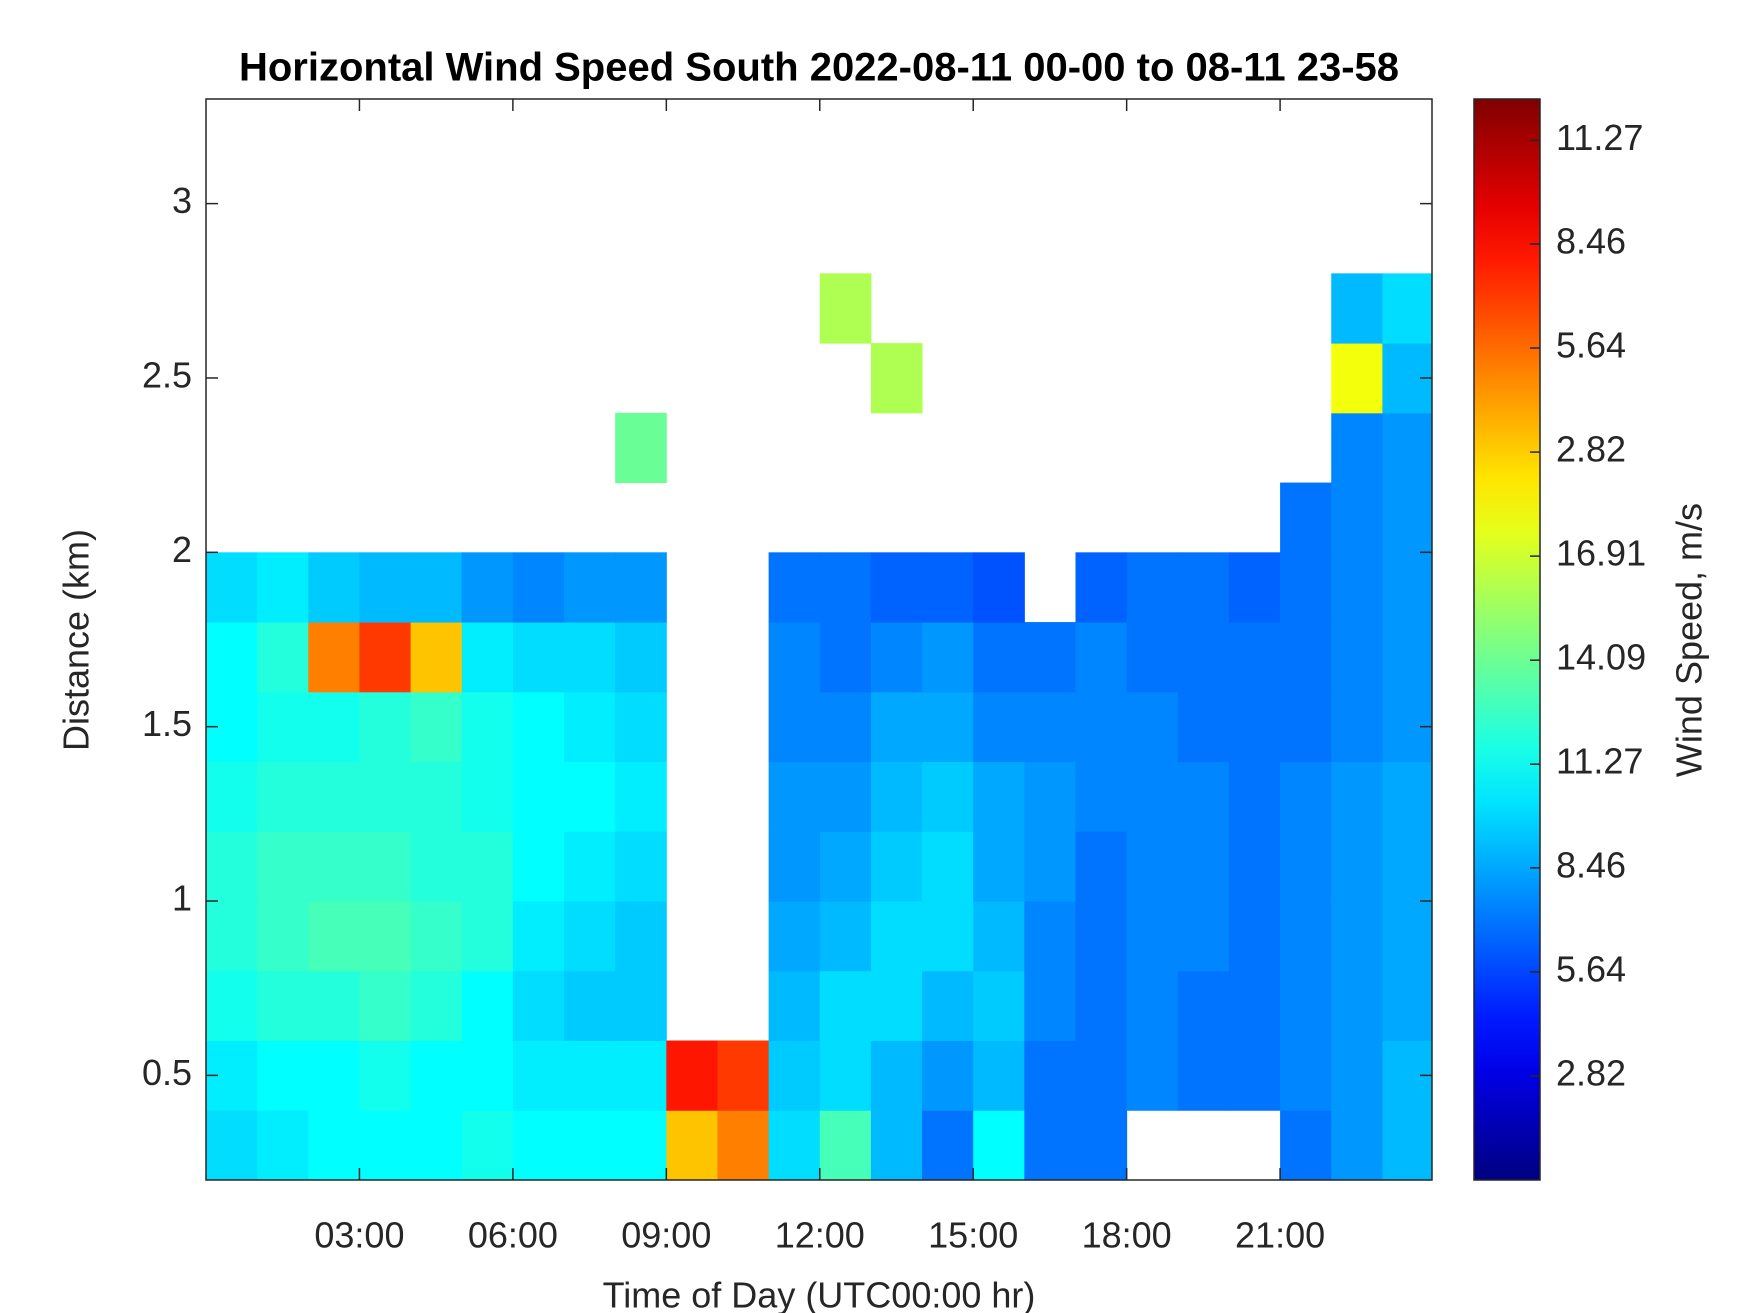 The height and width of the screenshot is (1313, 1750). What do you see at coordinates (182, 200) in the screenshot?
I see `y-tick-label: 3` at bounding box center [182, 200].